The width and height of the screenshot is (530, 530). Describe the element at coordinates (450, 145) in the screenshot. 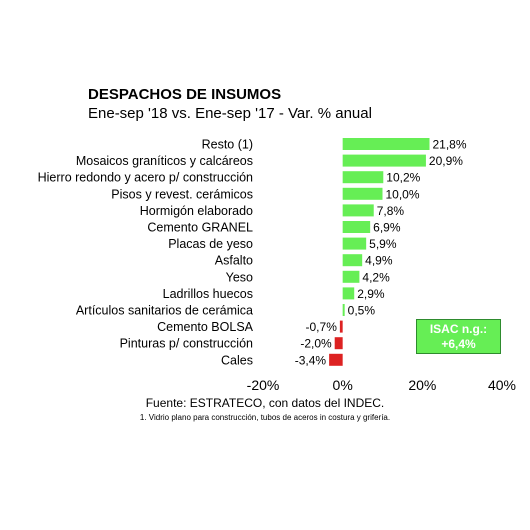

I see `data-label: 21,8%` at that location.